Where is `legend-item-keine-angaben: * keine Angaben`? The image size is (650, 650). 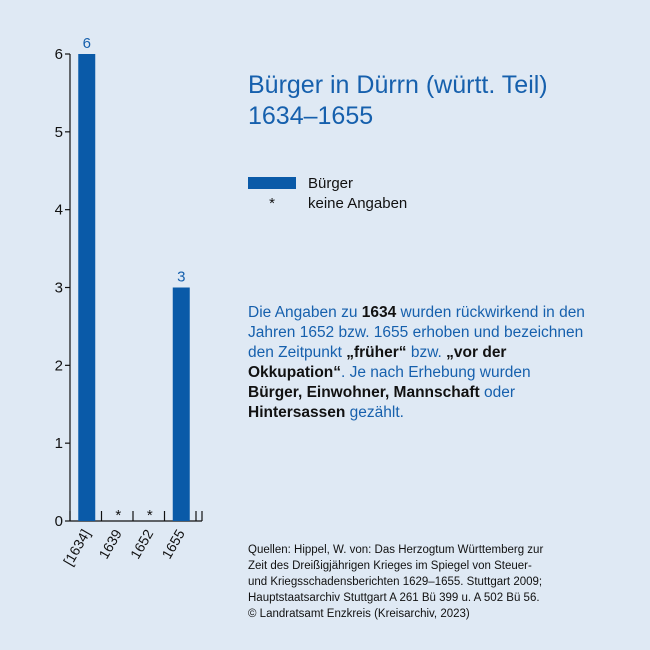 legend-item-keine-angaben: * keine Angaben is located at coordinates (327, 203).